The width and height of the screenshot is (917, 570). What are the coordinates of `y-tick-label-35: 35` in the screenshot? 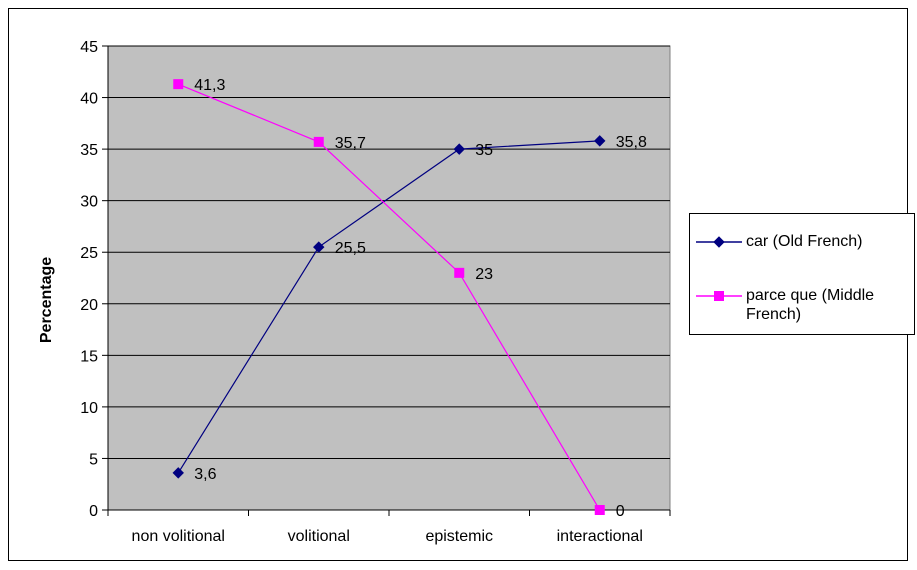 It's located at (89, 150).